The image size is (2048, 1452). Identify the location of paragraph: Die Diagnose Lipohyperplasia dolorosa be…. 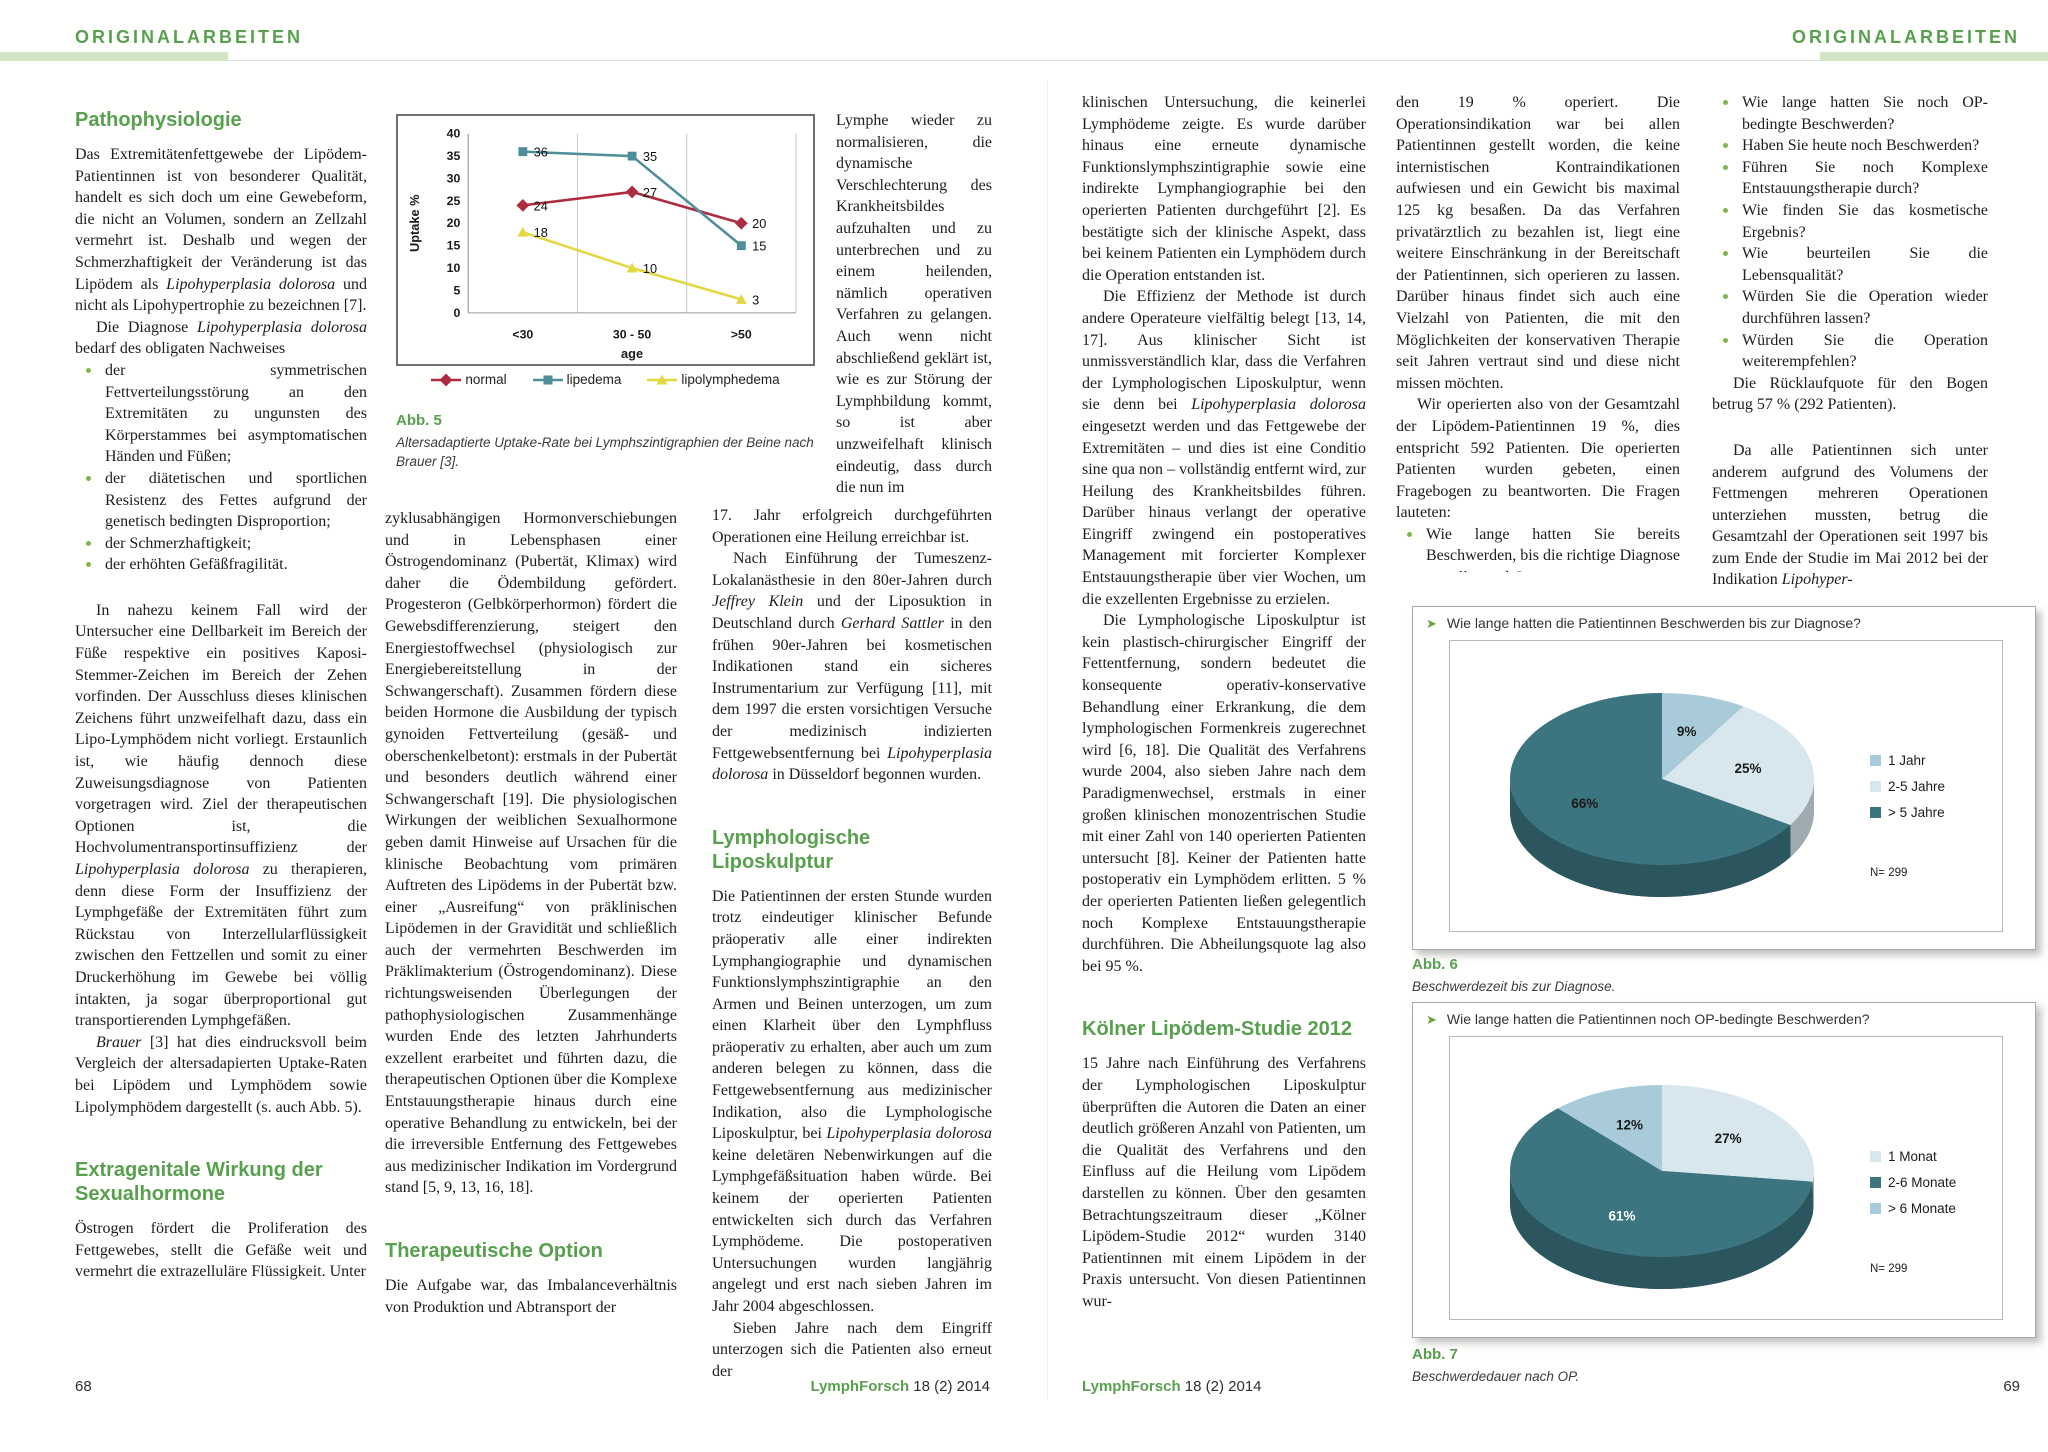
(221, 338).